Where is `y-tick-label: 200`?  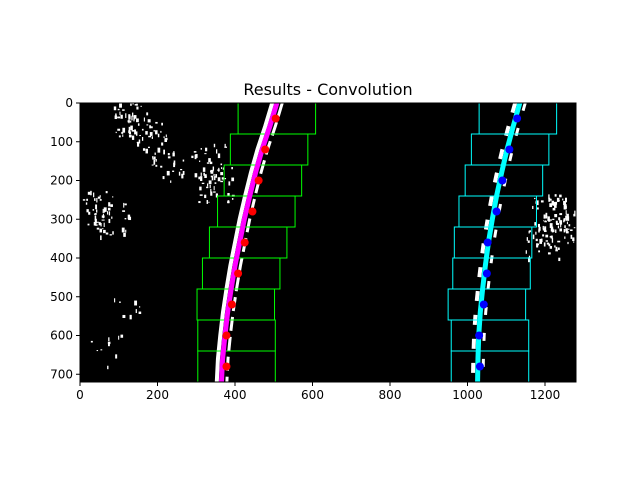 y-tick-label: 200 is located at coordinates (61, 181).